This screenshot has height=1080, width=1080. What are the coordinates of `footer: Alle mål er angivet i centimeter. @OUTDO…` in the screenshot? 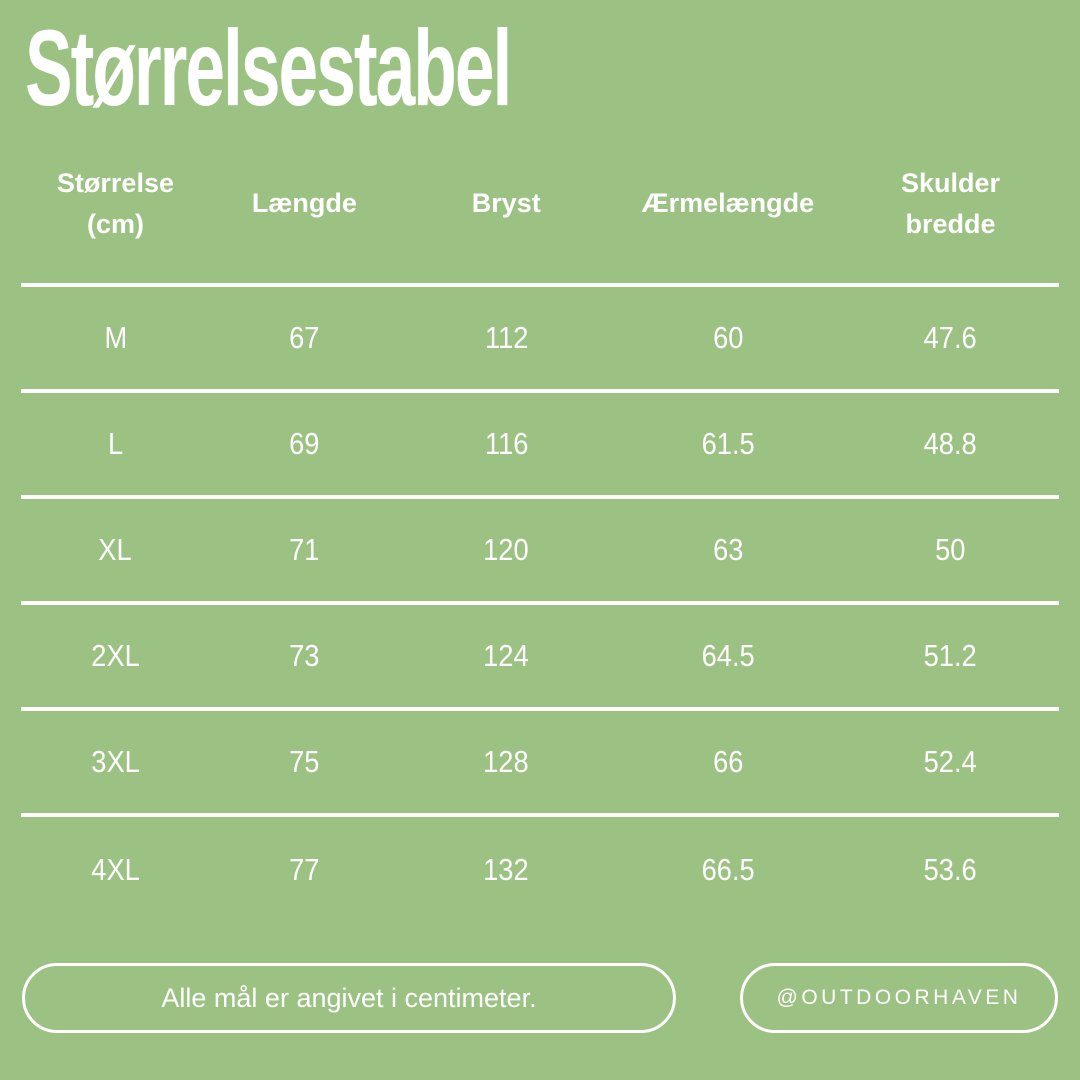 It's located at (540, 998).